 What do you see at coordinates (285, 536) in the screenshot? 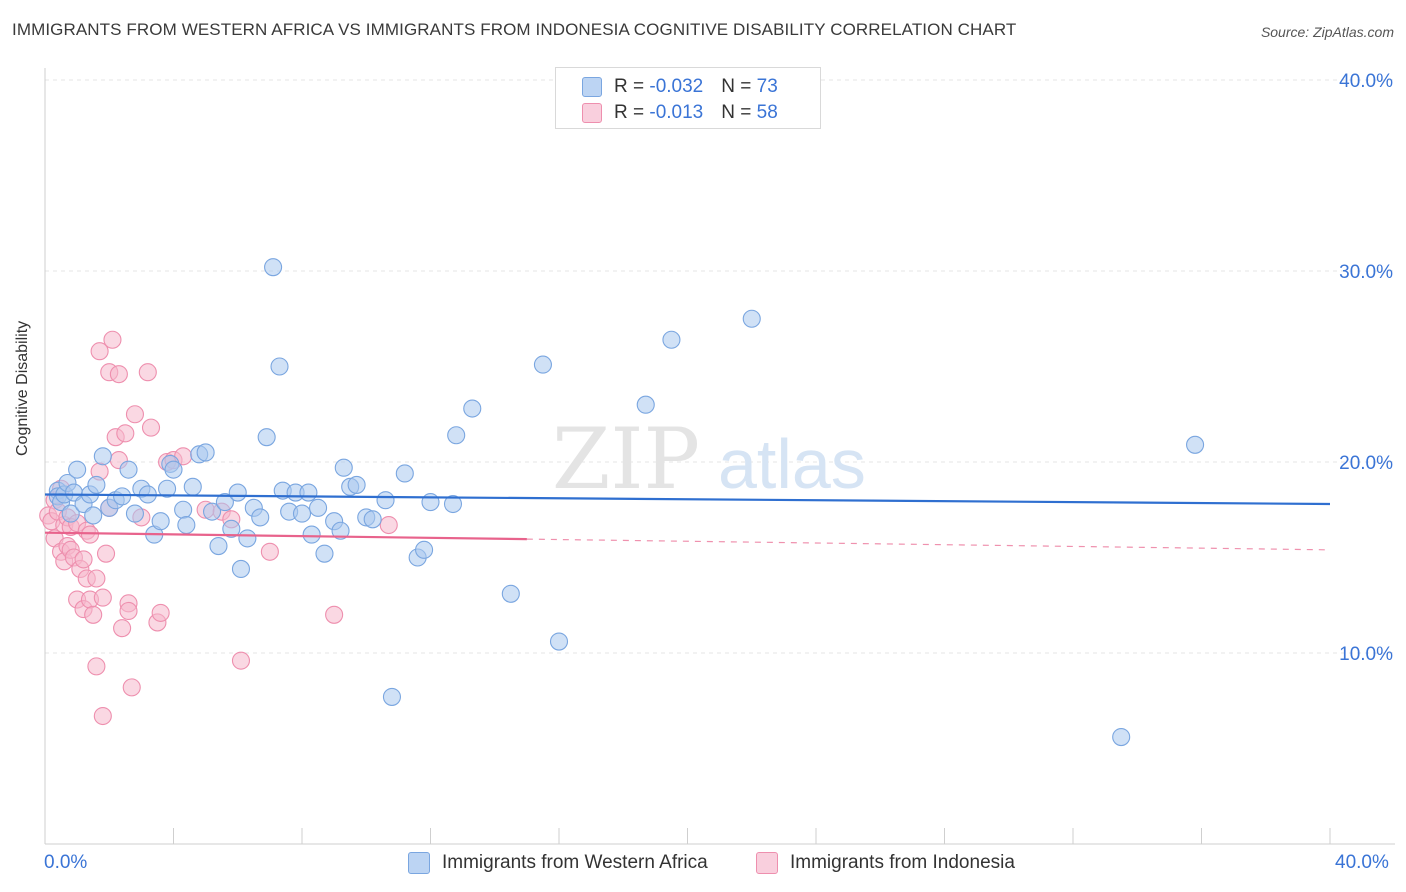
I see `trendline-indonesia` at bounding box center [285, 536].